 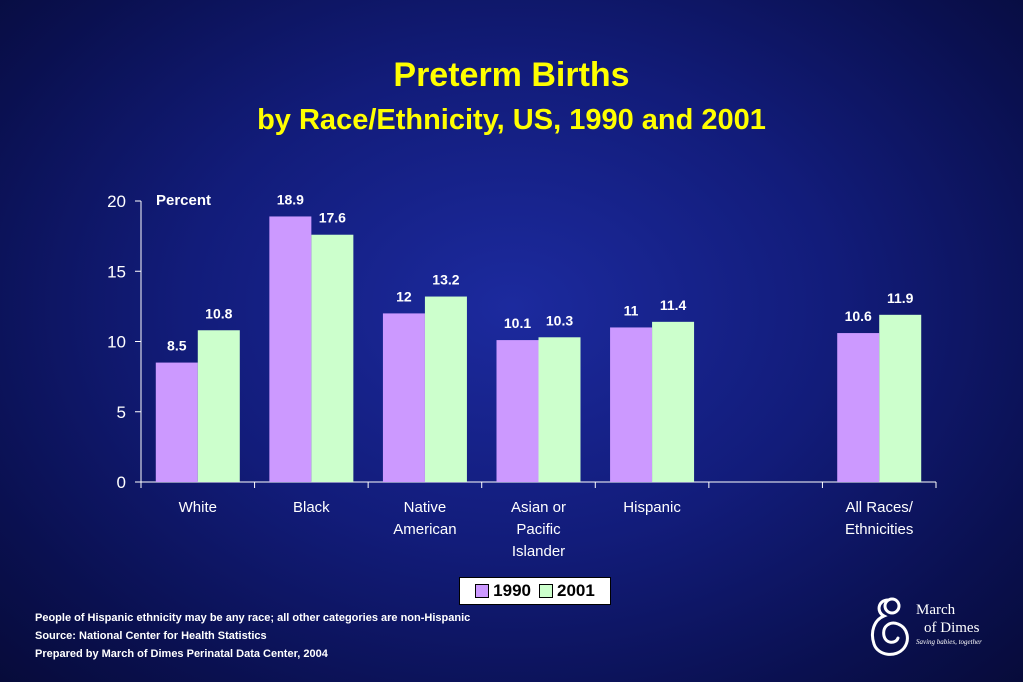 What do you see at coordinates (482, 591) in the screenshot?
I see `legend-swatch-1990` at bounding box center [482, 591].